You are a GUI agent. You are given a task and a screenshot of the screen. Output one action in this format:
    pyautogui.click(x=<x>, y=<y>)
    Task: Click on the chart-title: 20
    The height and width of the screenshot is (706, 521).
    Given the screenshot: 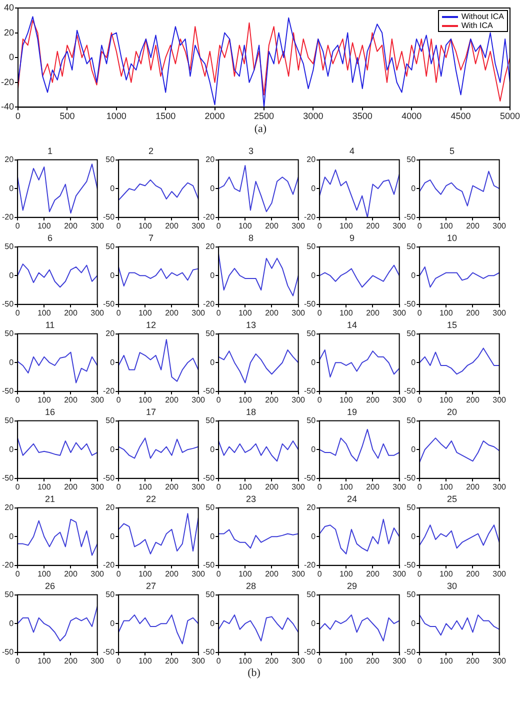 What is the action you would take?
    pyautogui.click(x=452, y=411)
    